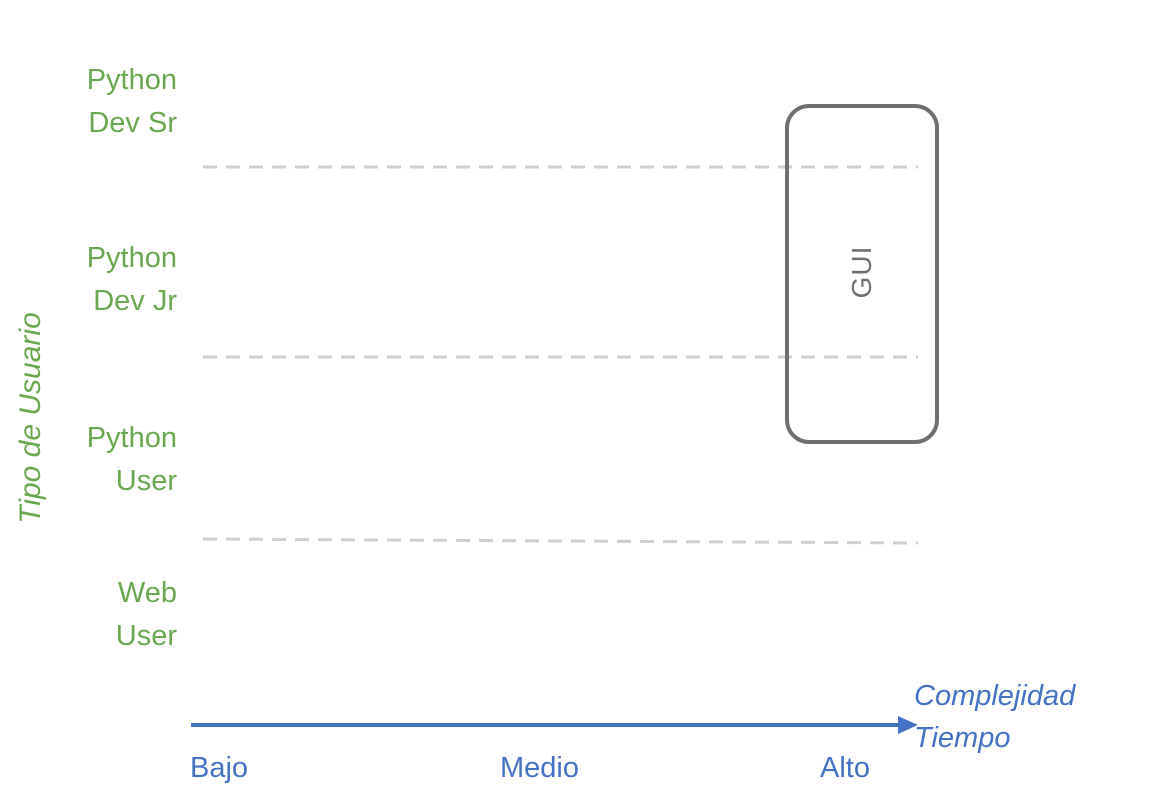  Describe the element at coordinates (845, 768) in the screenshot. I see `x-tick-alto: Alto` at that location.